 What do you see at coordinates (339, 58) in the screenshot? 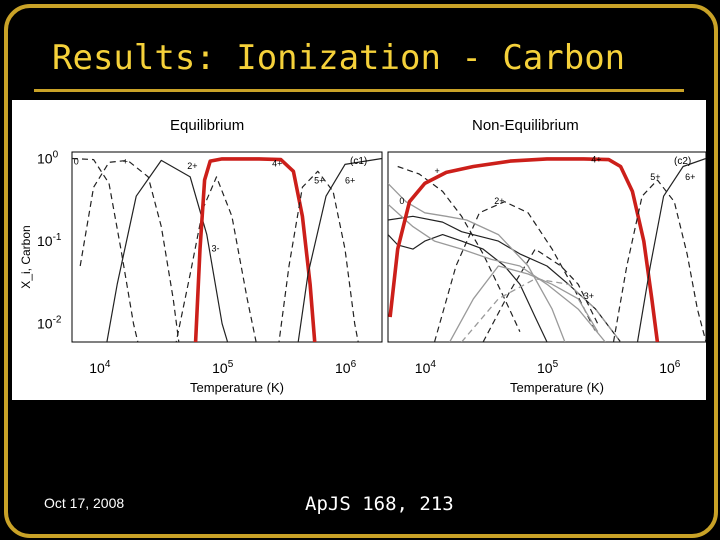
I see `slide-title: Results: Ionization - Carbon` at bounding box center [339, 58].